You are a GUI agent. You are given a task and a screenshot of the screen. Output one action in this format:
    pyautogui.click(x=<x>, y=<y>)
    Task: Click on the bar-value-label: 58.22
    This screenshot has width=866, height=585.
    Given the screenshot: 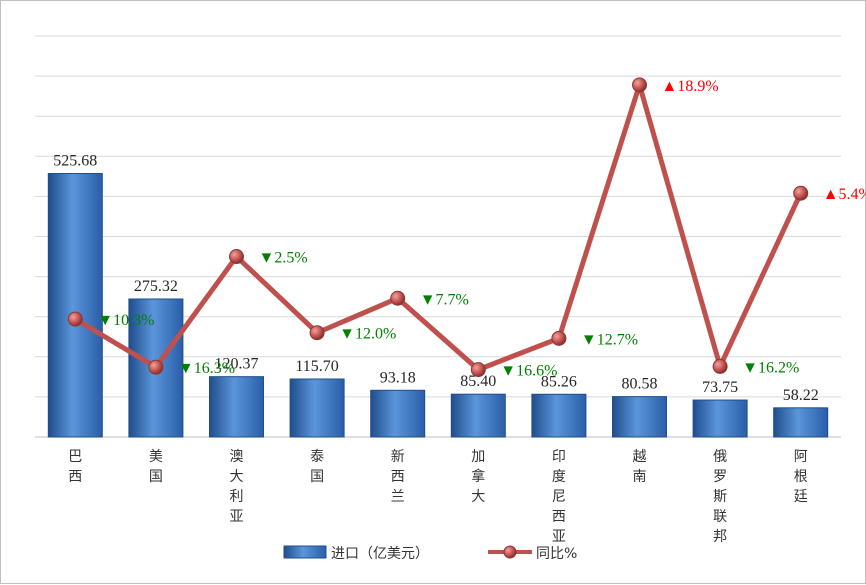 What is the action you would take?
    pyautogui.click(x=801, y=395)
    